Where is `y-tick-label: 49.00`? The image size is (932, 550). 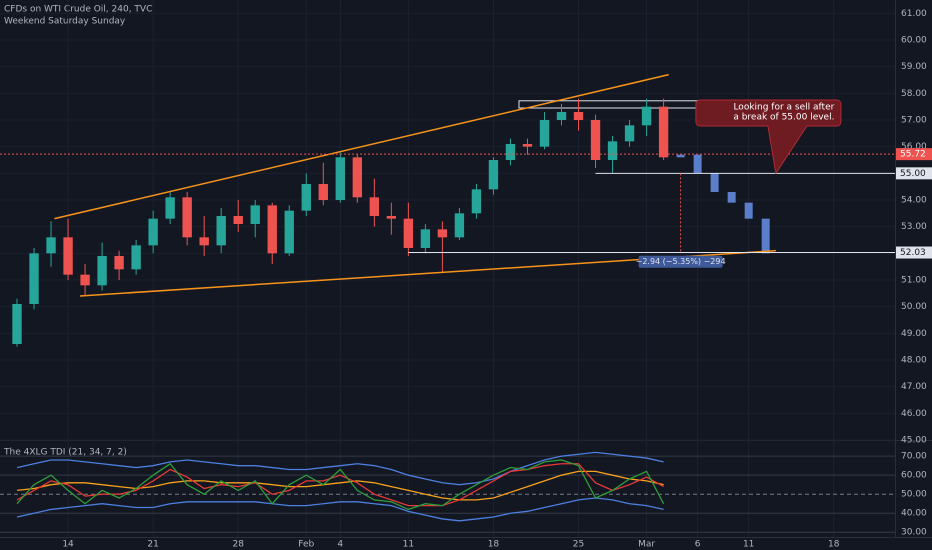 y-tick-label: 49.00 is located at coordinates (914, 334).